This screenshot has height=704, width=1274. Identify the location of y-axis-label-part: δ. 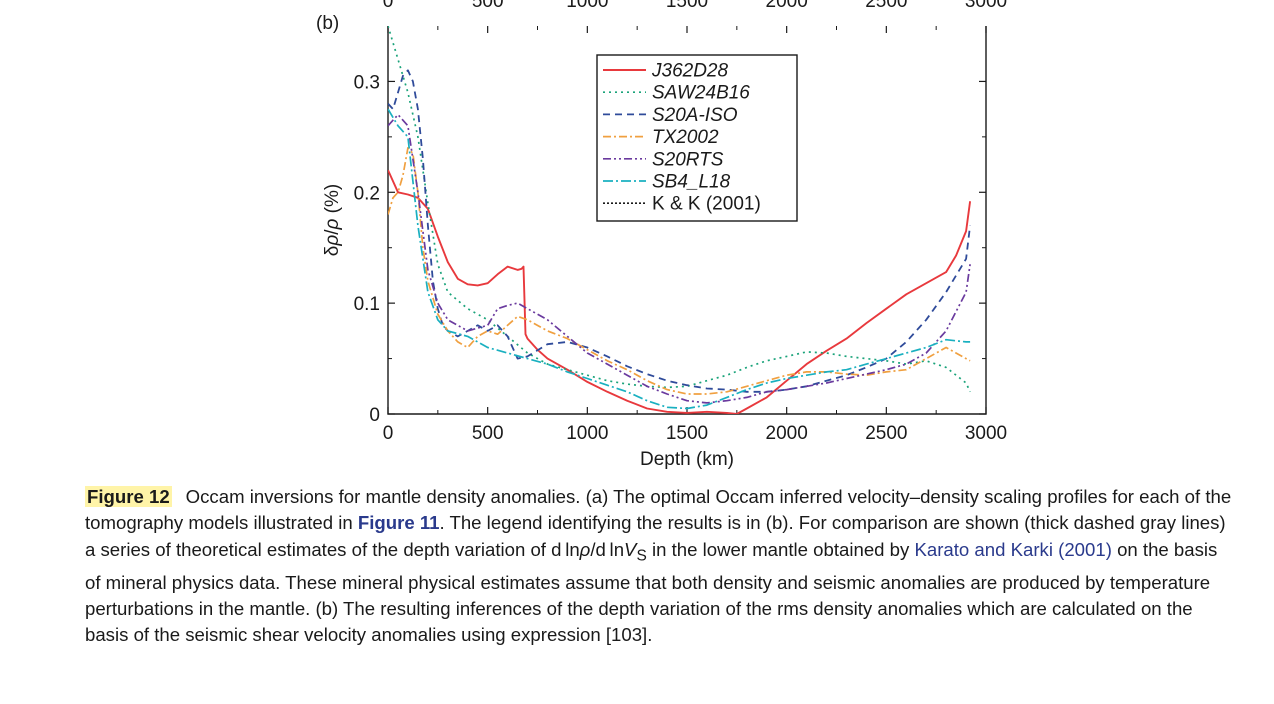
(332, 251).